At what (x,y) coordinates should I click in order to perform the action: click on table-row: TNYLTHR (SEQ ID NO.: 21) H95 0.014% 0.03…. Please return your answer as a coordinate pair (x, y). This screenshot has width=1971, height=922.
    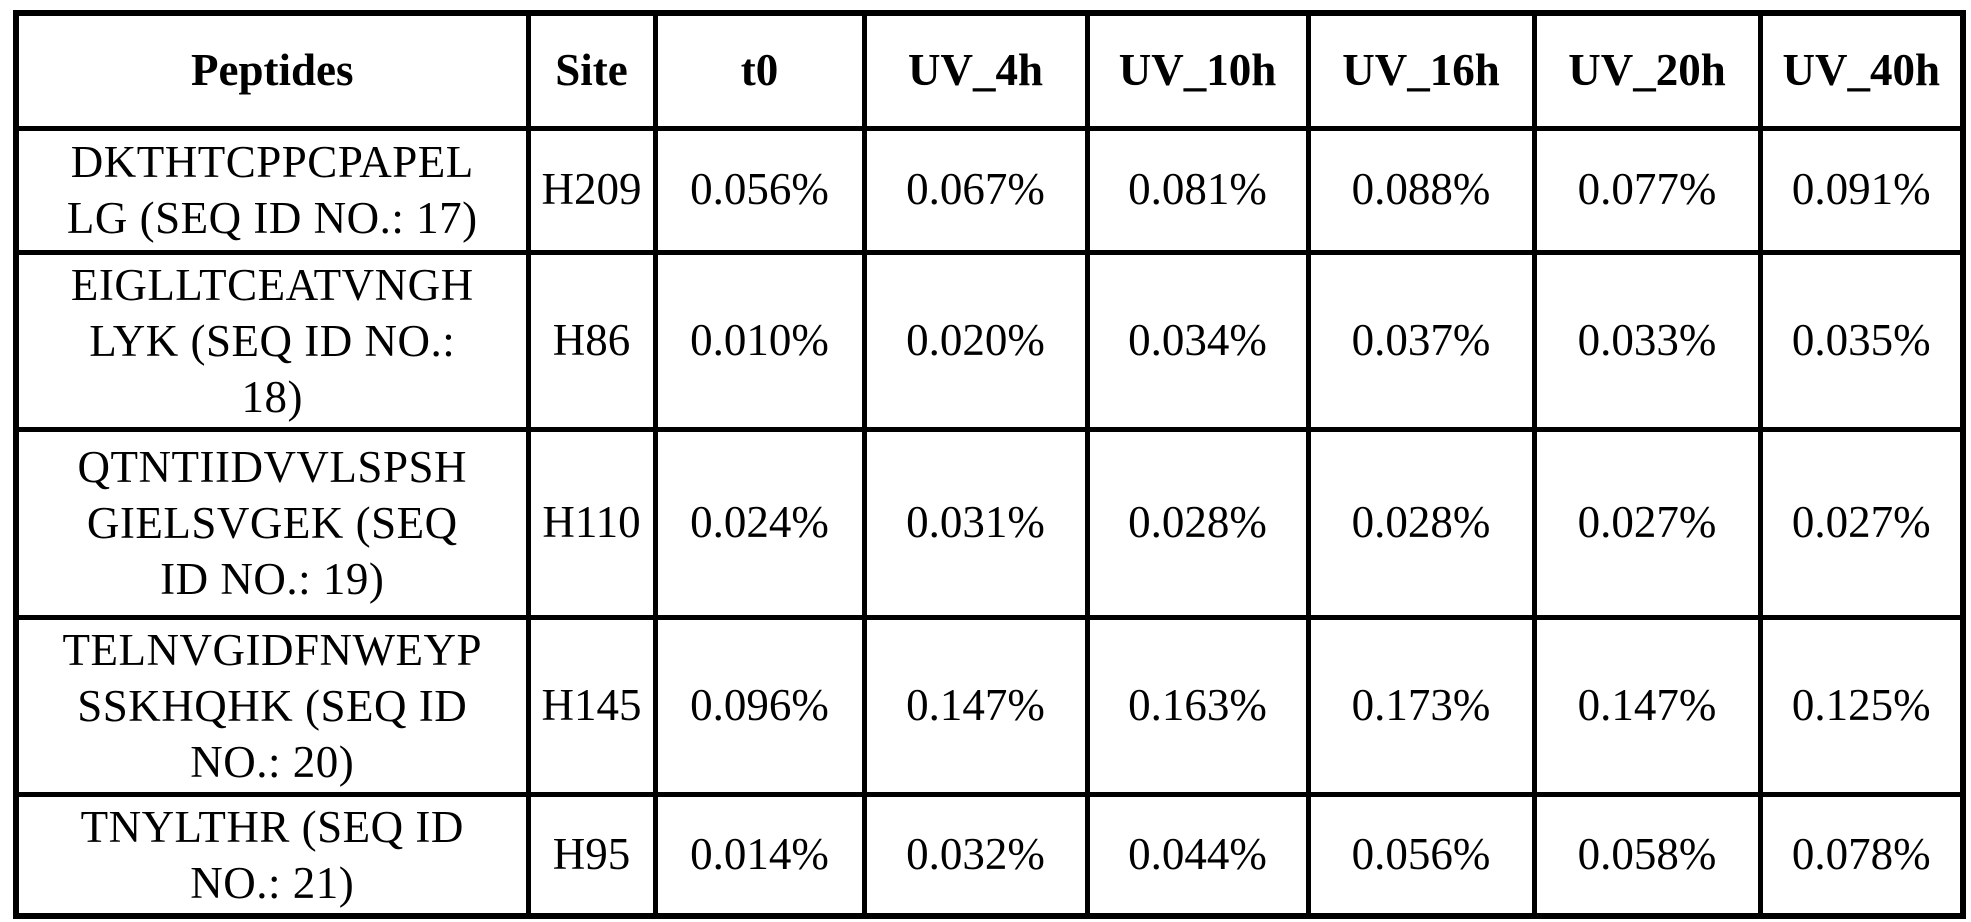
    Looking at the image, I should click on (989, 855).